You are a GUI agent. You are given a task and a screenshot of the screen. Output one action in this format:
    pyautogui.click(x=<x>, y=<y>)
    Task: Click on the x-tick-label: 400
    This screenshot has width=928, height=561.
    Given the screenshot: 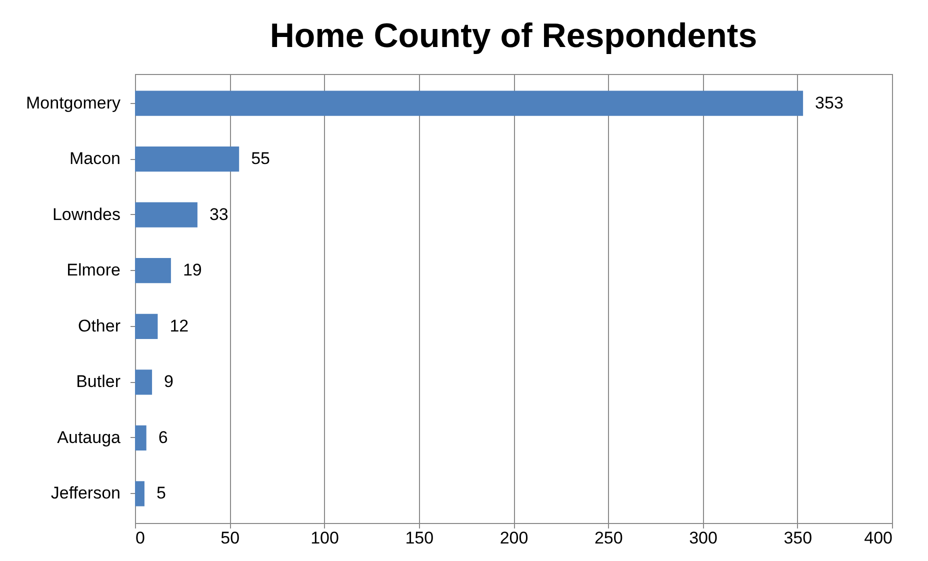 What is the action you would take?
    pyautogui.click(x=878, y=538)
    